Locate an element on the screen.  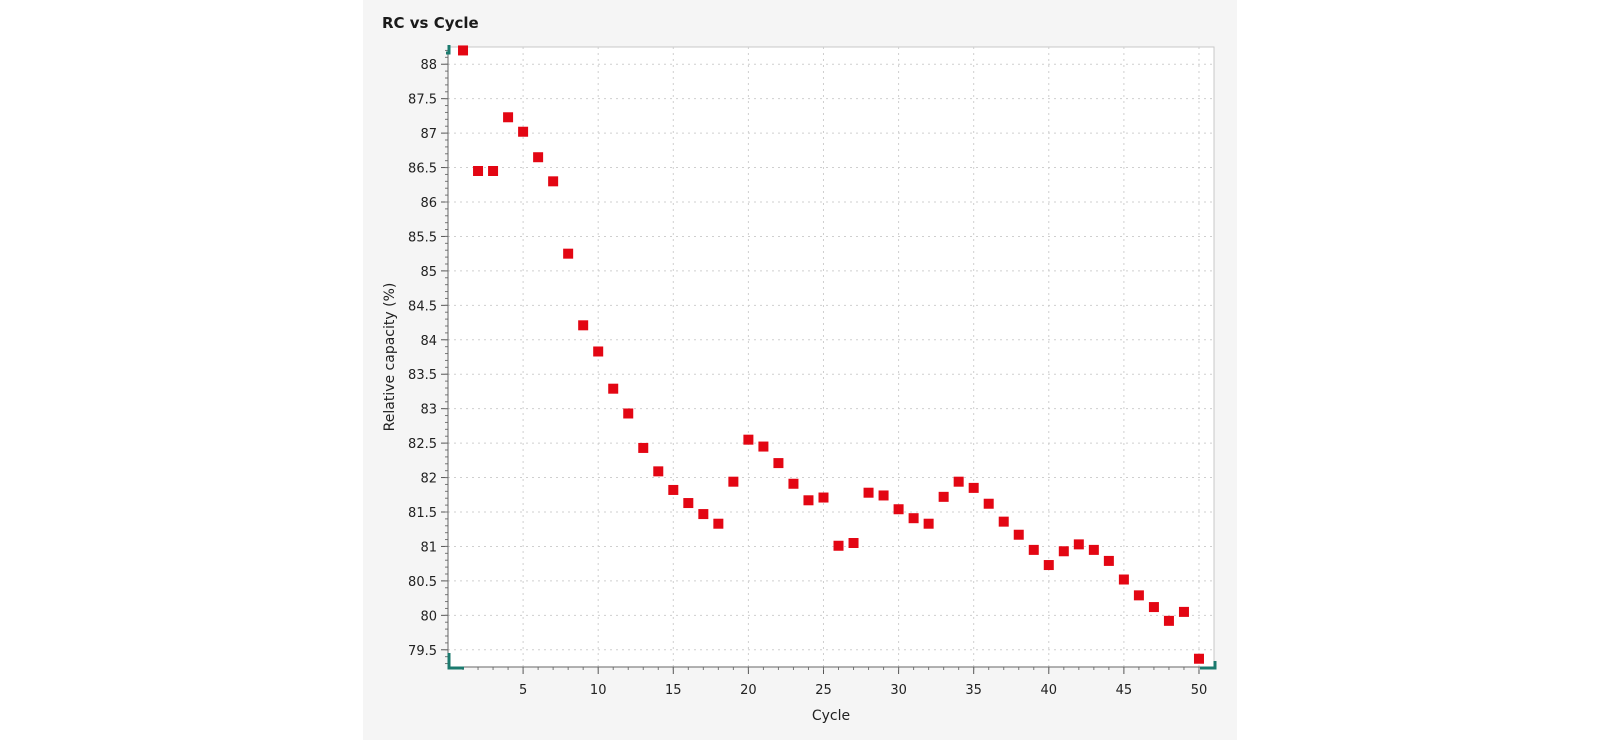
x-axis-label: Cycle is located at coordinates (831, 716).